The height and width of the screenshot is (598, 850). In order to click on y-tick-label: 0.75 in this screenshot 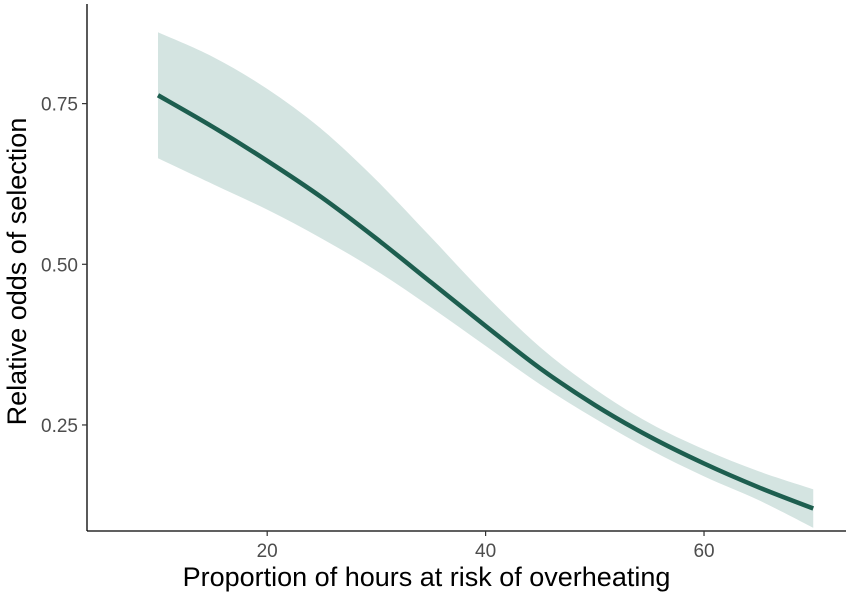, I will do `click(59, 105)`.